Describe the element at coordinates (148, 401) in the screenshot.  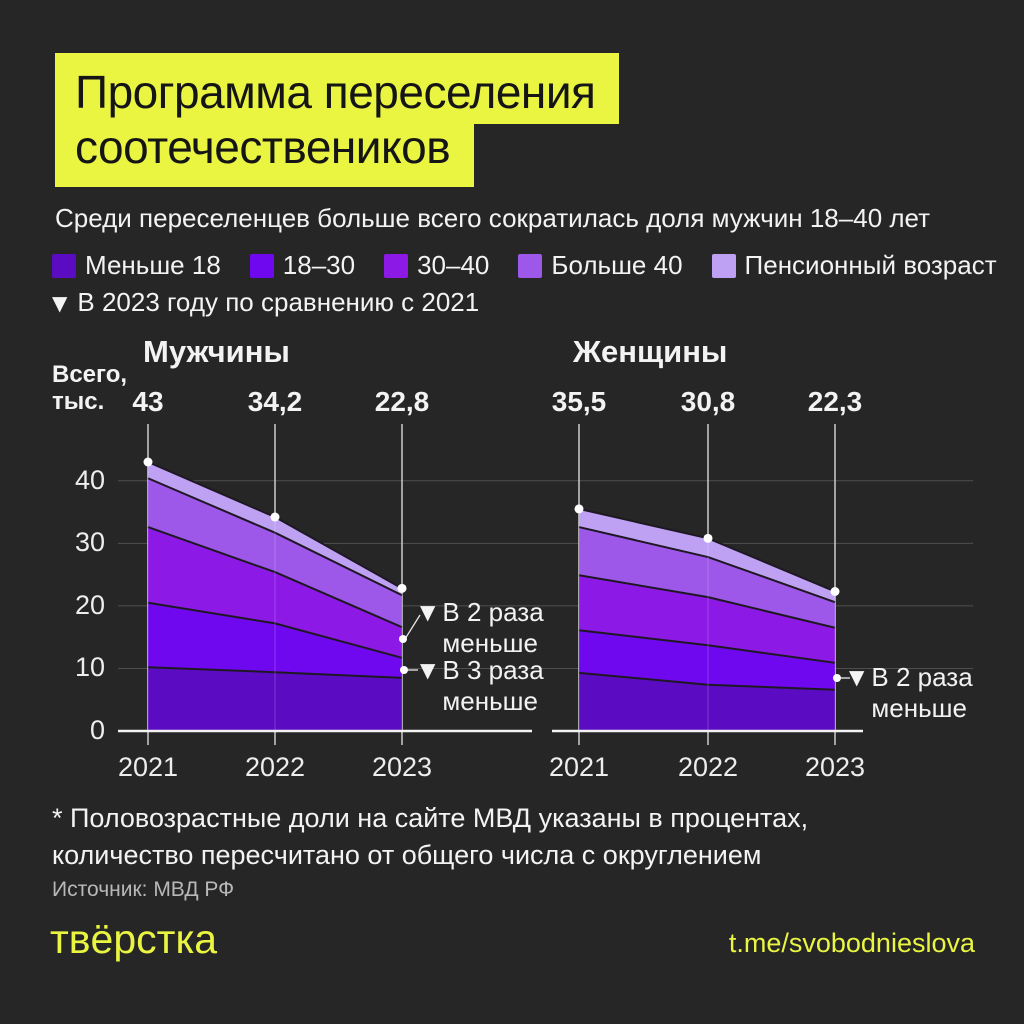
I see `total-value-label: 43` at that location.